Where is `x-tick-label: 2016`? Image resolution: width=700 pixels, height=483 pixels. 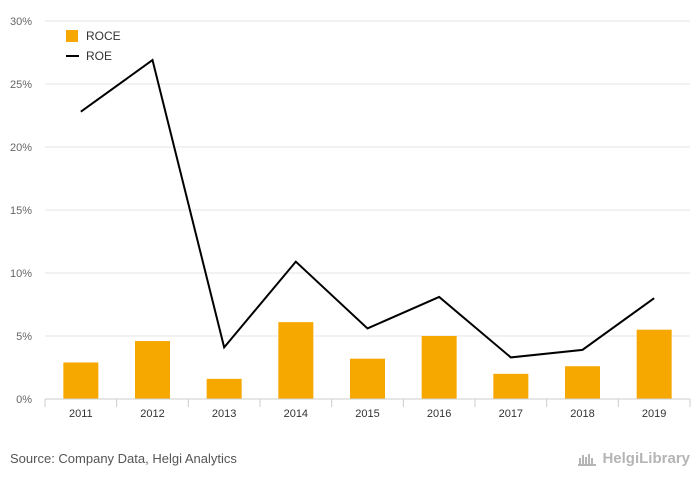 x-tick-label: 2016 is located at coordinates (439, 414).